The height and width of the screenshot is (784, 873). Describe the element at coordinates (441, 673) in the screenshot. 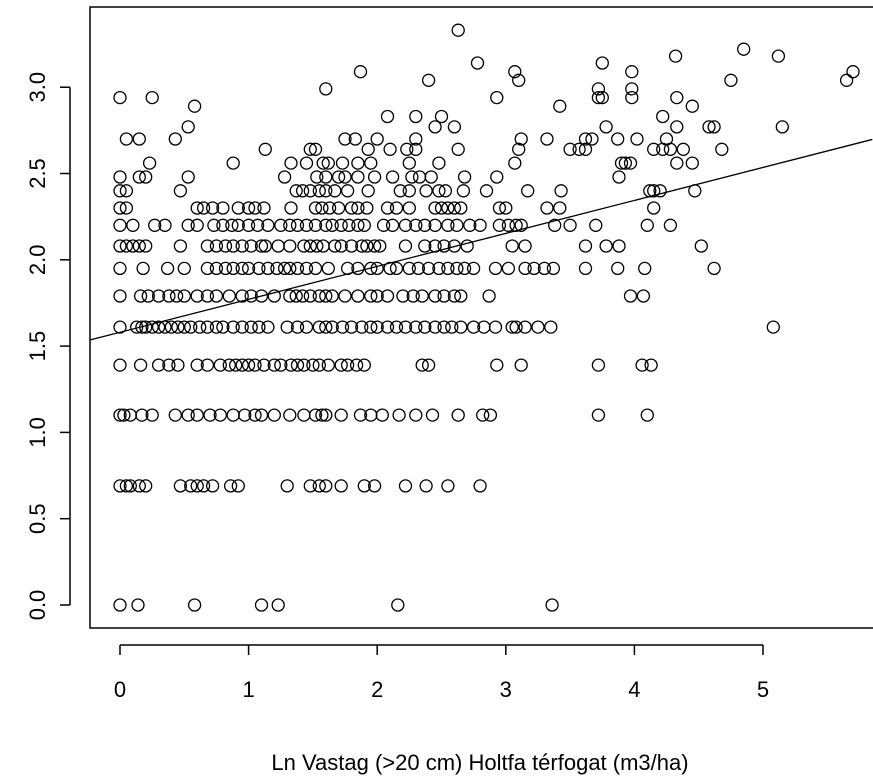

I see `x-axis: 0 1 2 3 4 5` at that location.